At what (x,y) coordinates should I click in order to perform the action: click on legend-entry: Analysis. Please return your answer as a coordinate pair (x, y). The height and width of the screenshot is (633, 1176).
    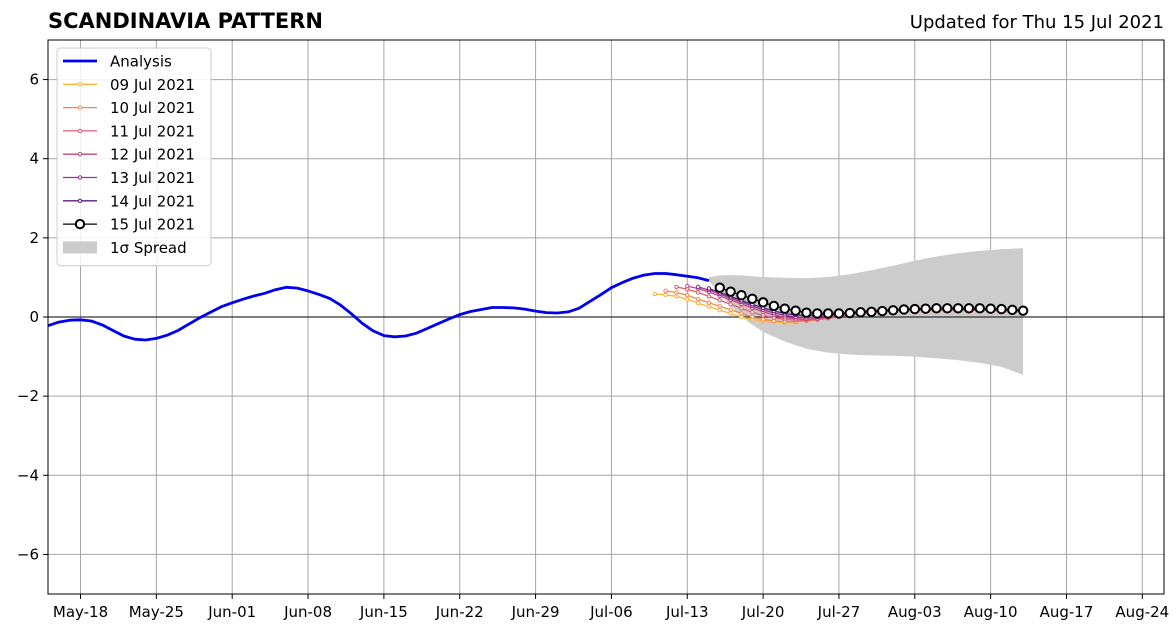
    Looking at the image, I should click on (117, 62).